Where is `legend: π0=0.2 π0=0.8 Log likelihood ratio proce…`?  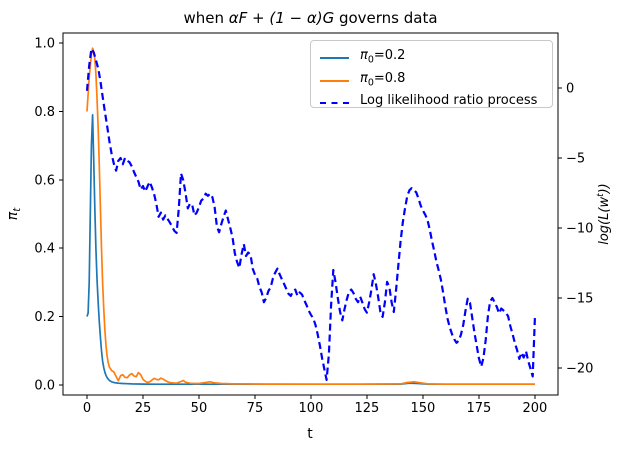 legend: π0=0.2 π0=0.8 Log likelihood ratio proce… is located at coordinates (431, 74).